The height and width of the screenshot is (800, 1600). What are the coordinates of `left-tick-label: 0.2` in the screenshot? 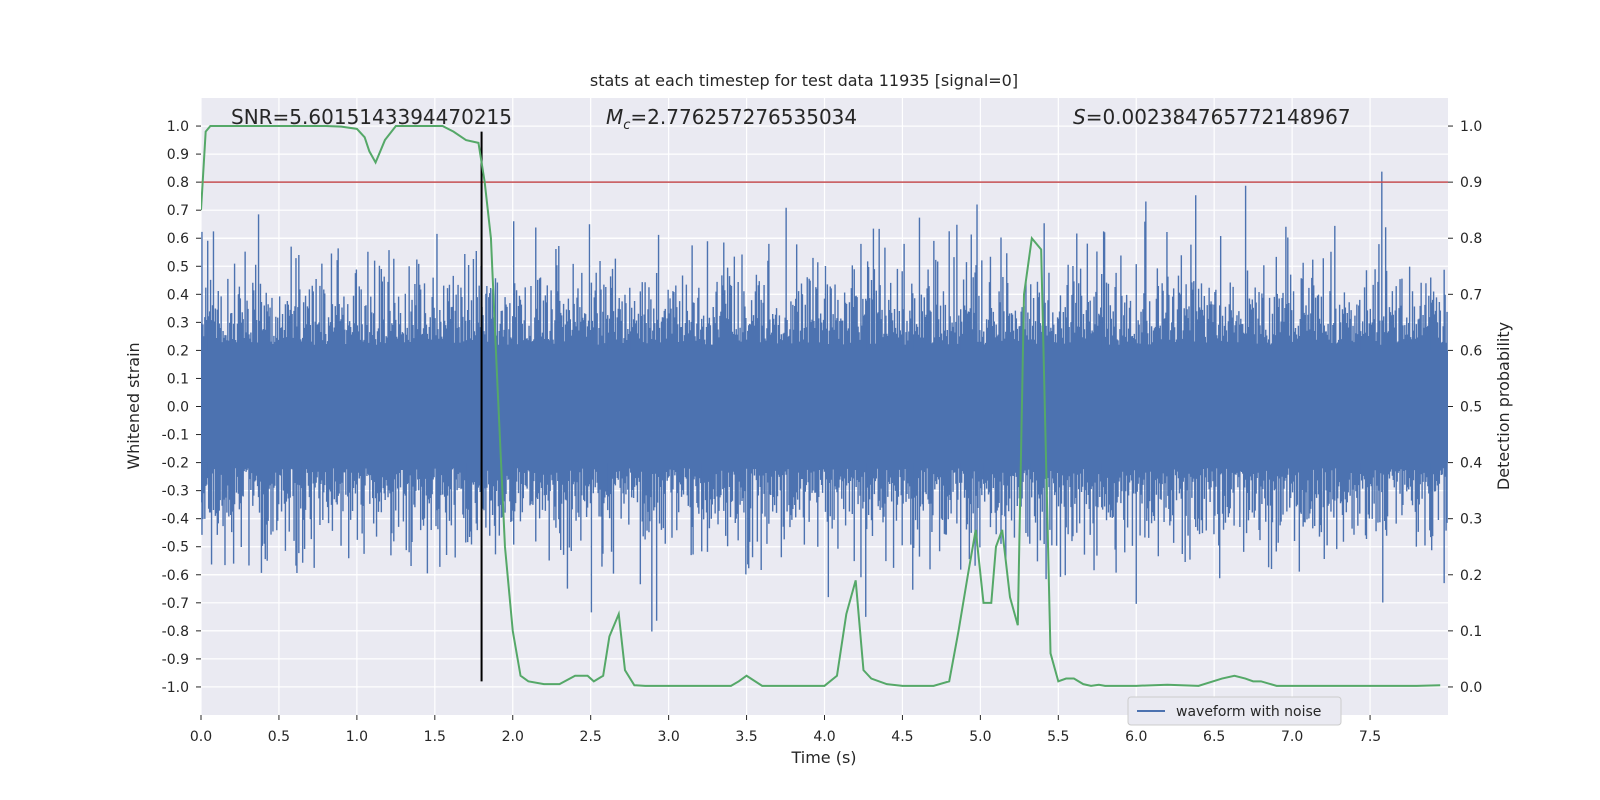 It's located at (178, 351).